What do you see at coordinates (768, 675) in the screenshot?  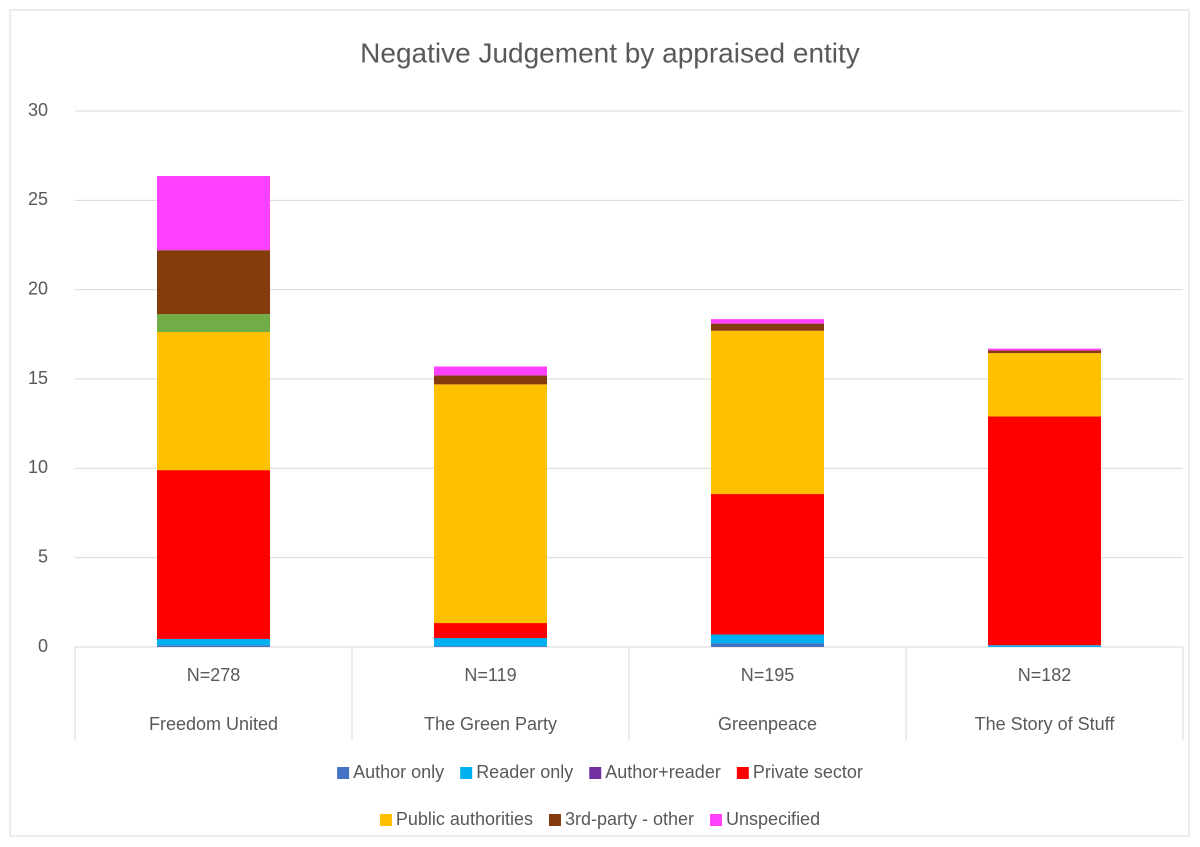 I see `x-tick-sublabel: N=195` at bounding box center [768, 675].